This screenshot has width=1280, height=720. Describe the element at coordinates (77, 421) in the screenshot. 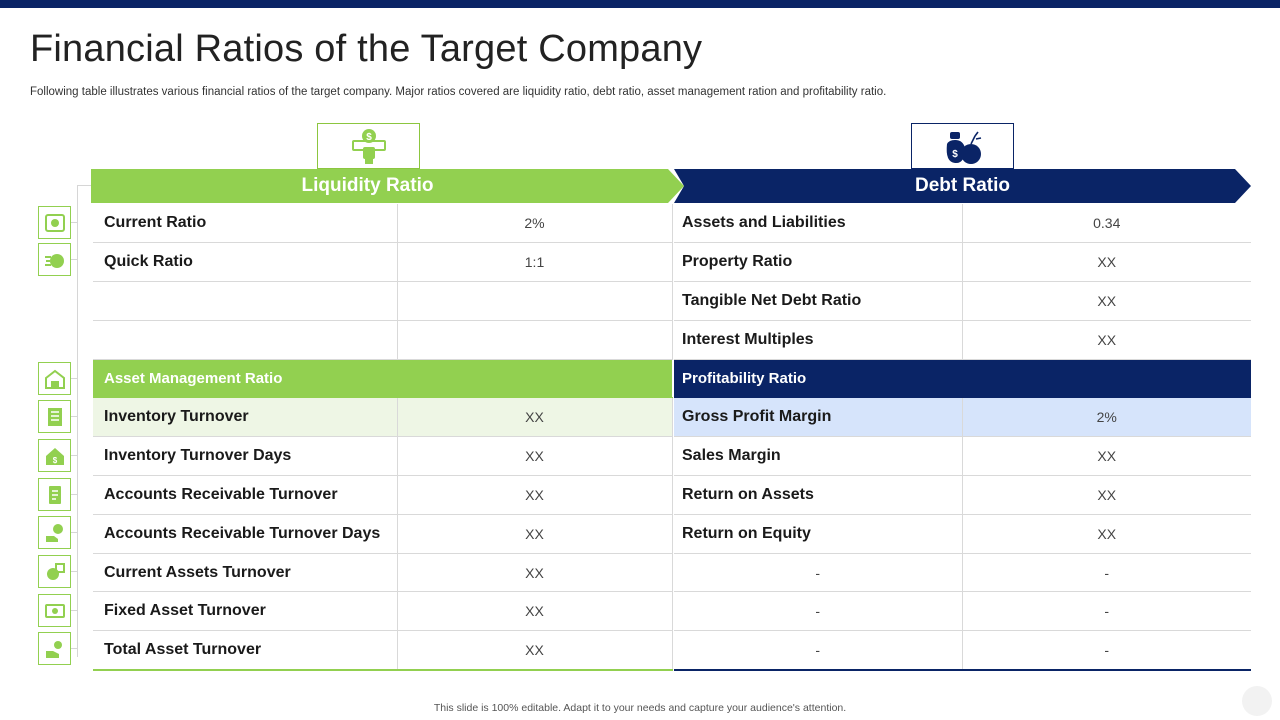

I see `rail-line` at that location.